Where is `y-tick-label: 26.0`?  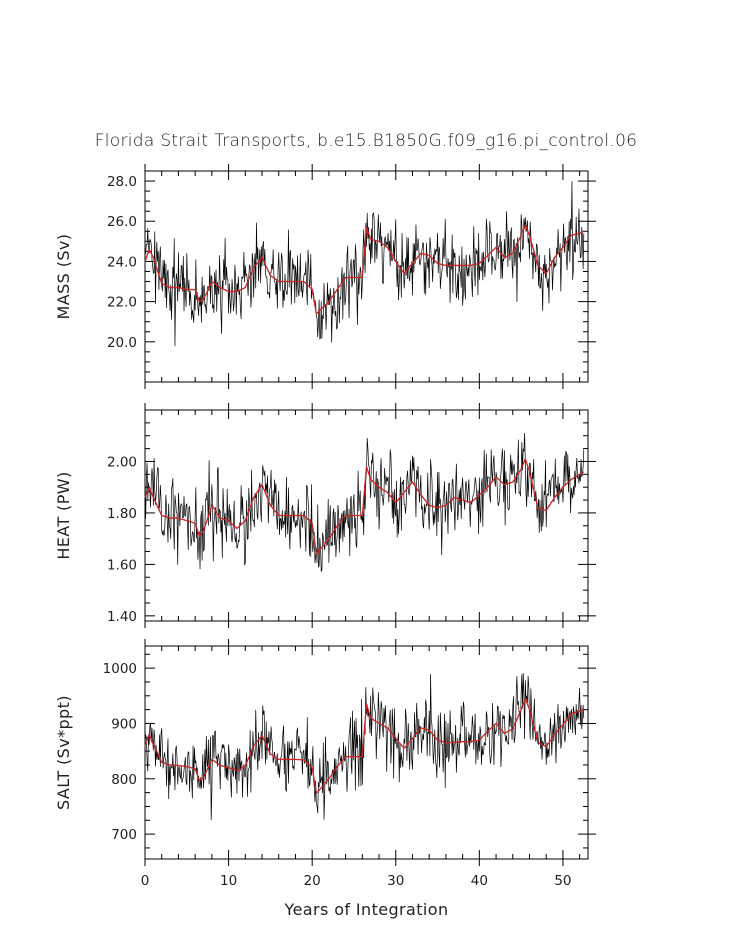 y-tick-label: 26.0 is located at coordinates (122, 222).